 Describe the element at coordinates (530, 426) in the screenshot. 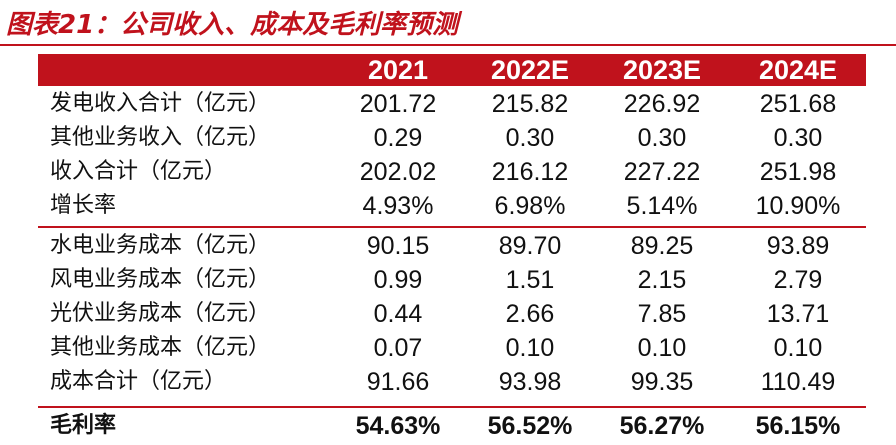

I see `table-cell: 56.52%` at that location.